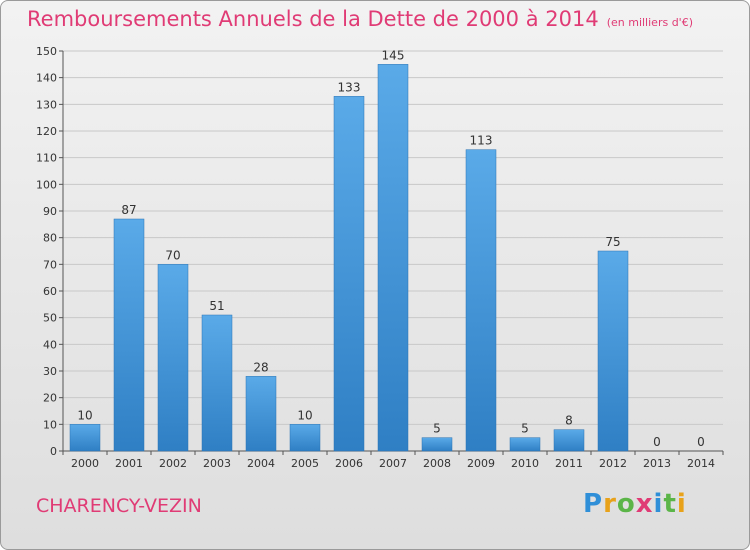  I want to click on data-label-2009: 113, so click(481, 141).